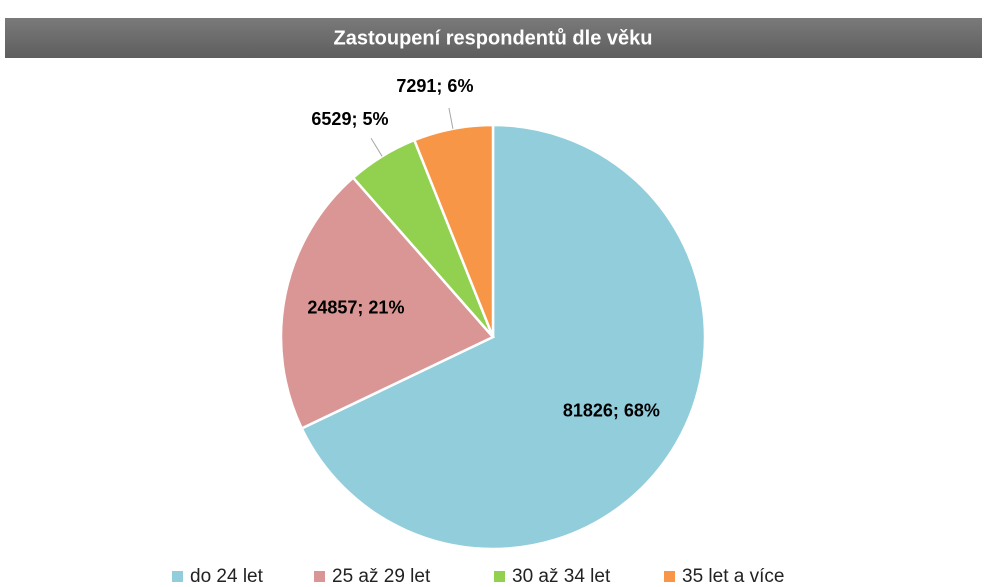  What do you see at coordinates (561, 576) in the screenshot?
I see `legend-label: 30 až 34 let` at bounding box center [561, 576].